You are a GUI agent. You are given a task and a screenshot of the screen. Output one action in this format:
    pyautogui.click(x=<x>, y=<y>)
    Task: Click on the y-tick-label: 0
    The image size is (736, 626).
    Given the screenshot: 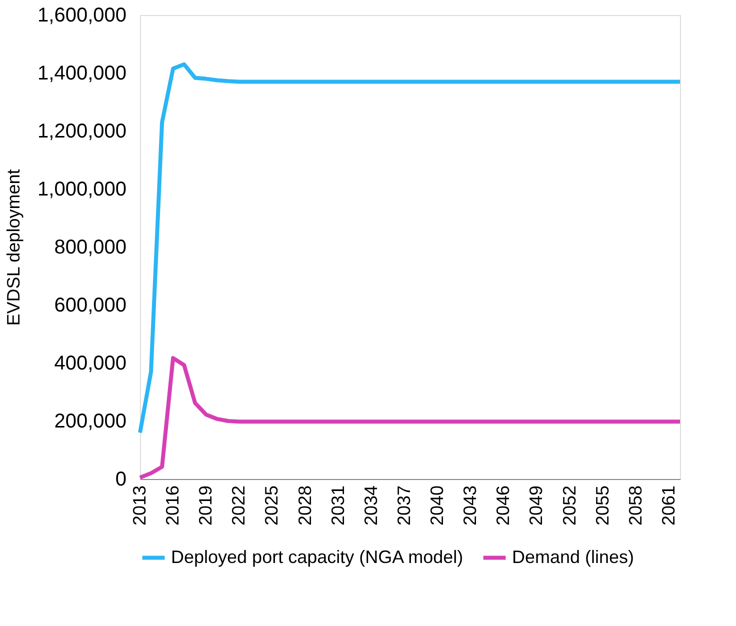 What is the action you would take?
    pyautogui.click(x=120, y=479)
    